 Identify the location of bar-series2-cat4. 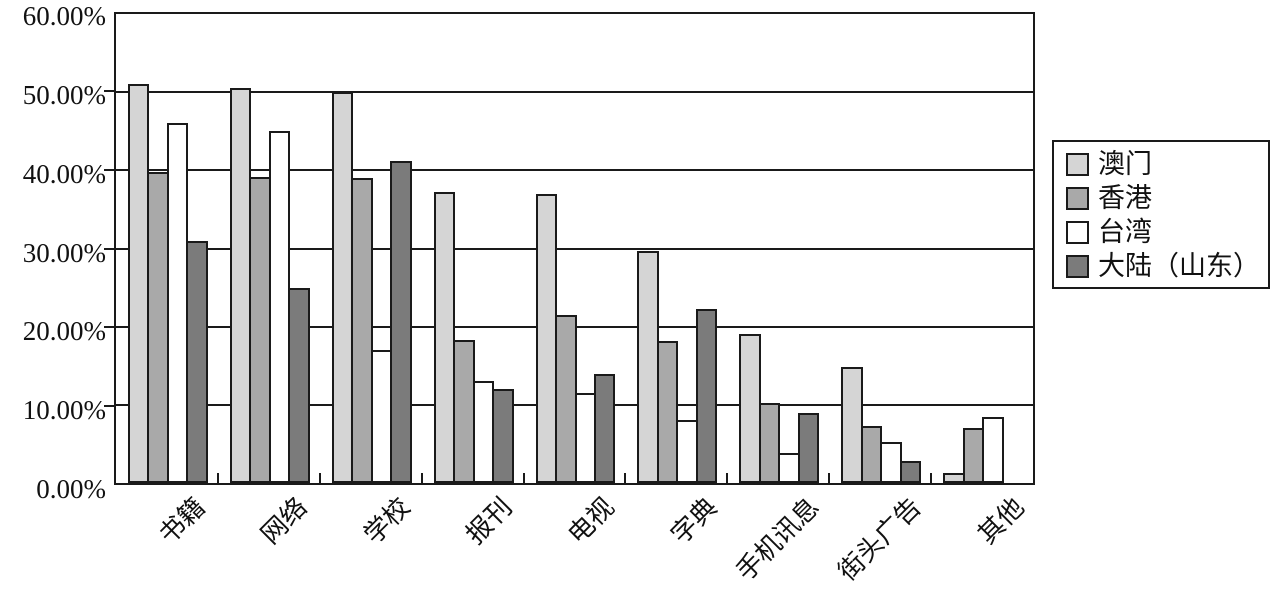
(585, 438).